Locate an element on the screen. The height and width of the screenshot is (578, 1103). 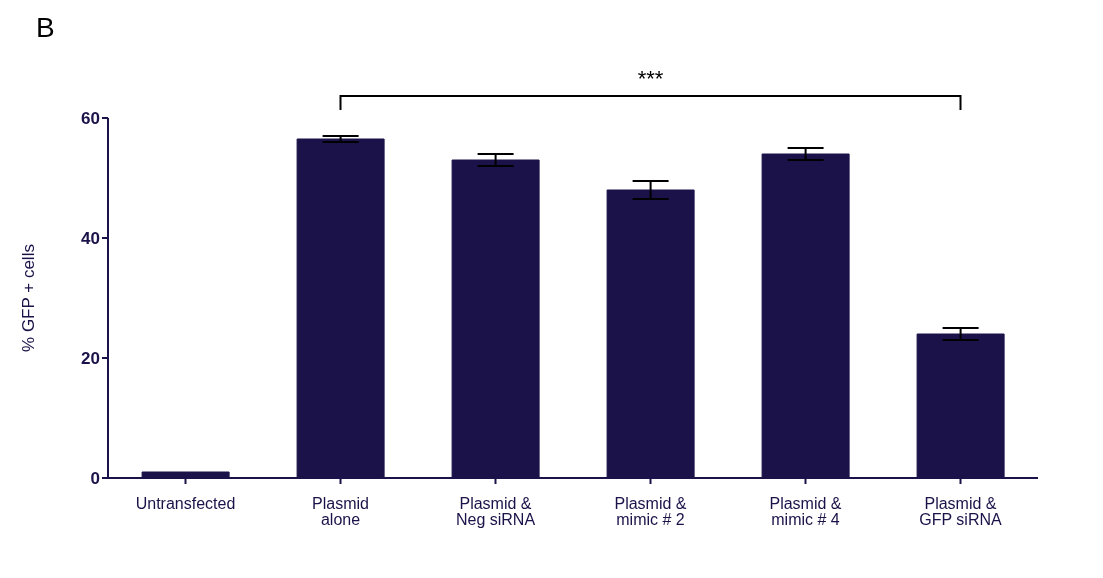
x-tick-label: Plasmid & mimic # 2 is located at coordinates (650, 512).